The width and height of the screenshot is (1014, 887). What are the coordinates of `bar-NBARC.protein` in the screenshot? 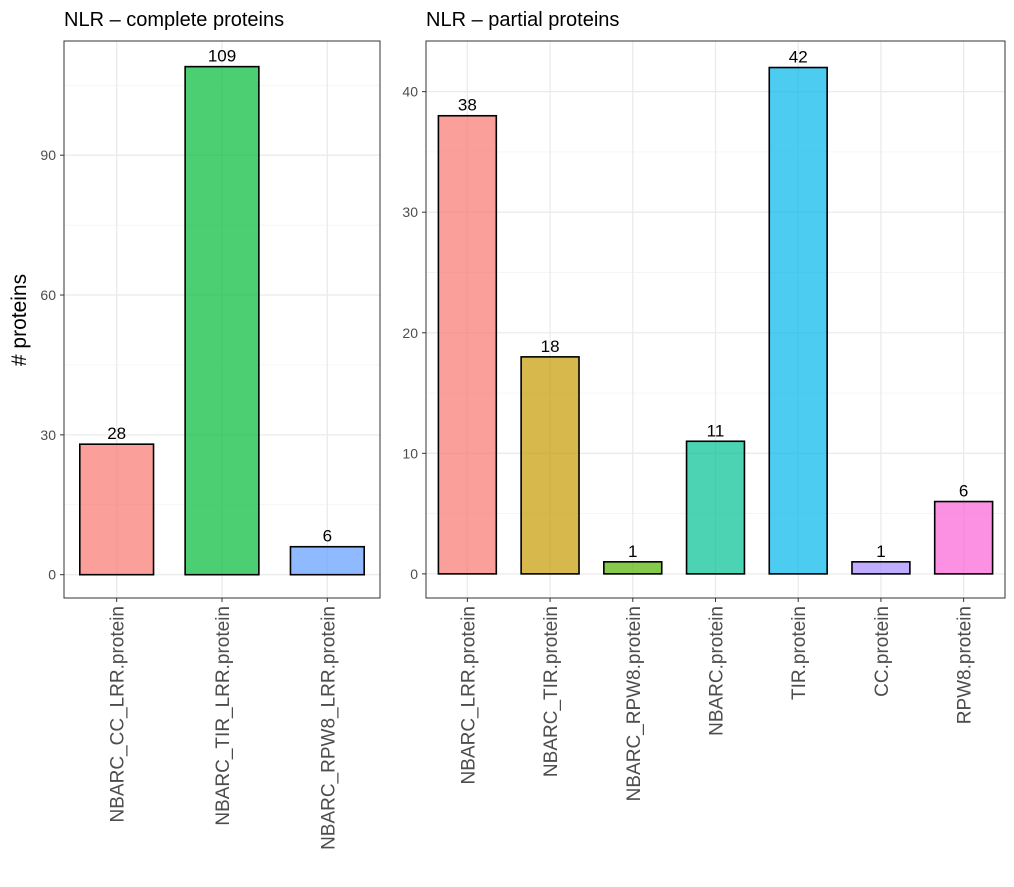 It's located at (715, 507).